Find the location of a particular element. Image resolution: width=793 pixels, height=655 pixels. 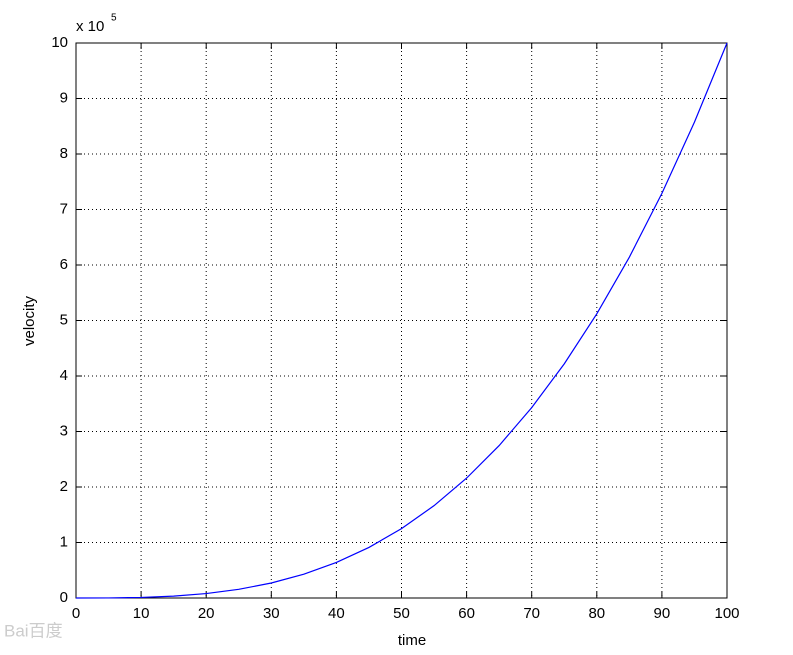

y-tick-label: 10 is located at coordinates (59, 42).